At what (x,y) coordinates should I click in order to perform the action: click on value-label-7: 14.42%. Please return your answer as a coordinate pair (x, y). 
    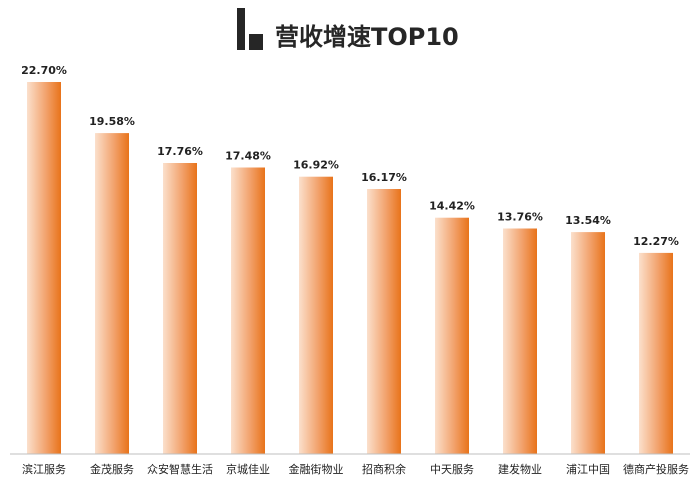
    Looking at the image, I should click on (452, 206).